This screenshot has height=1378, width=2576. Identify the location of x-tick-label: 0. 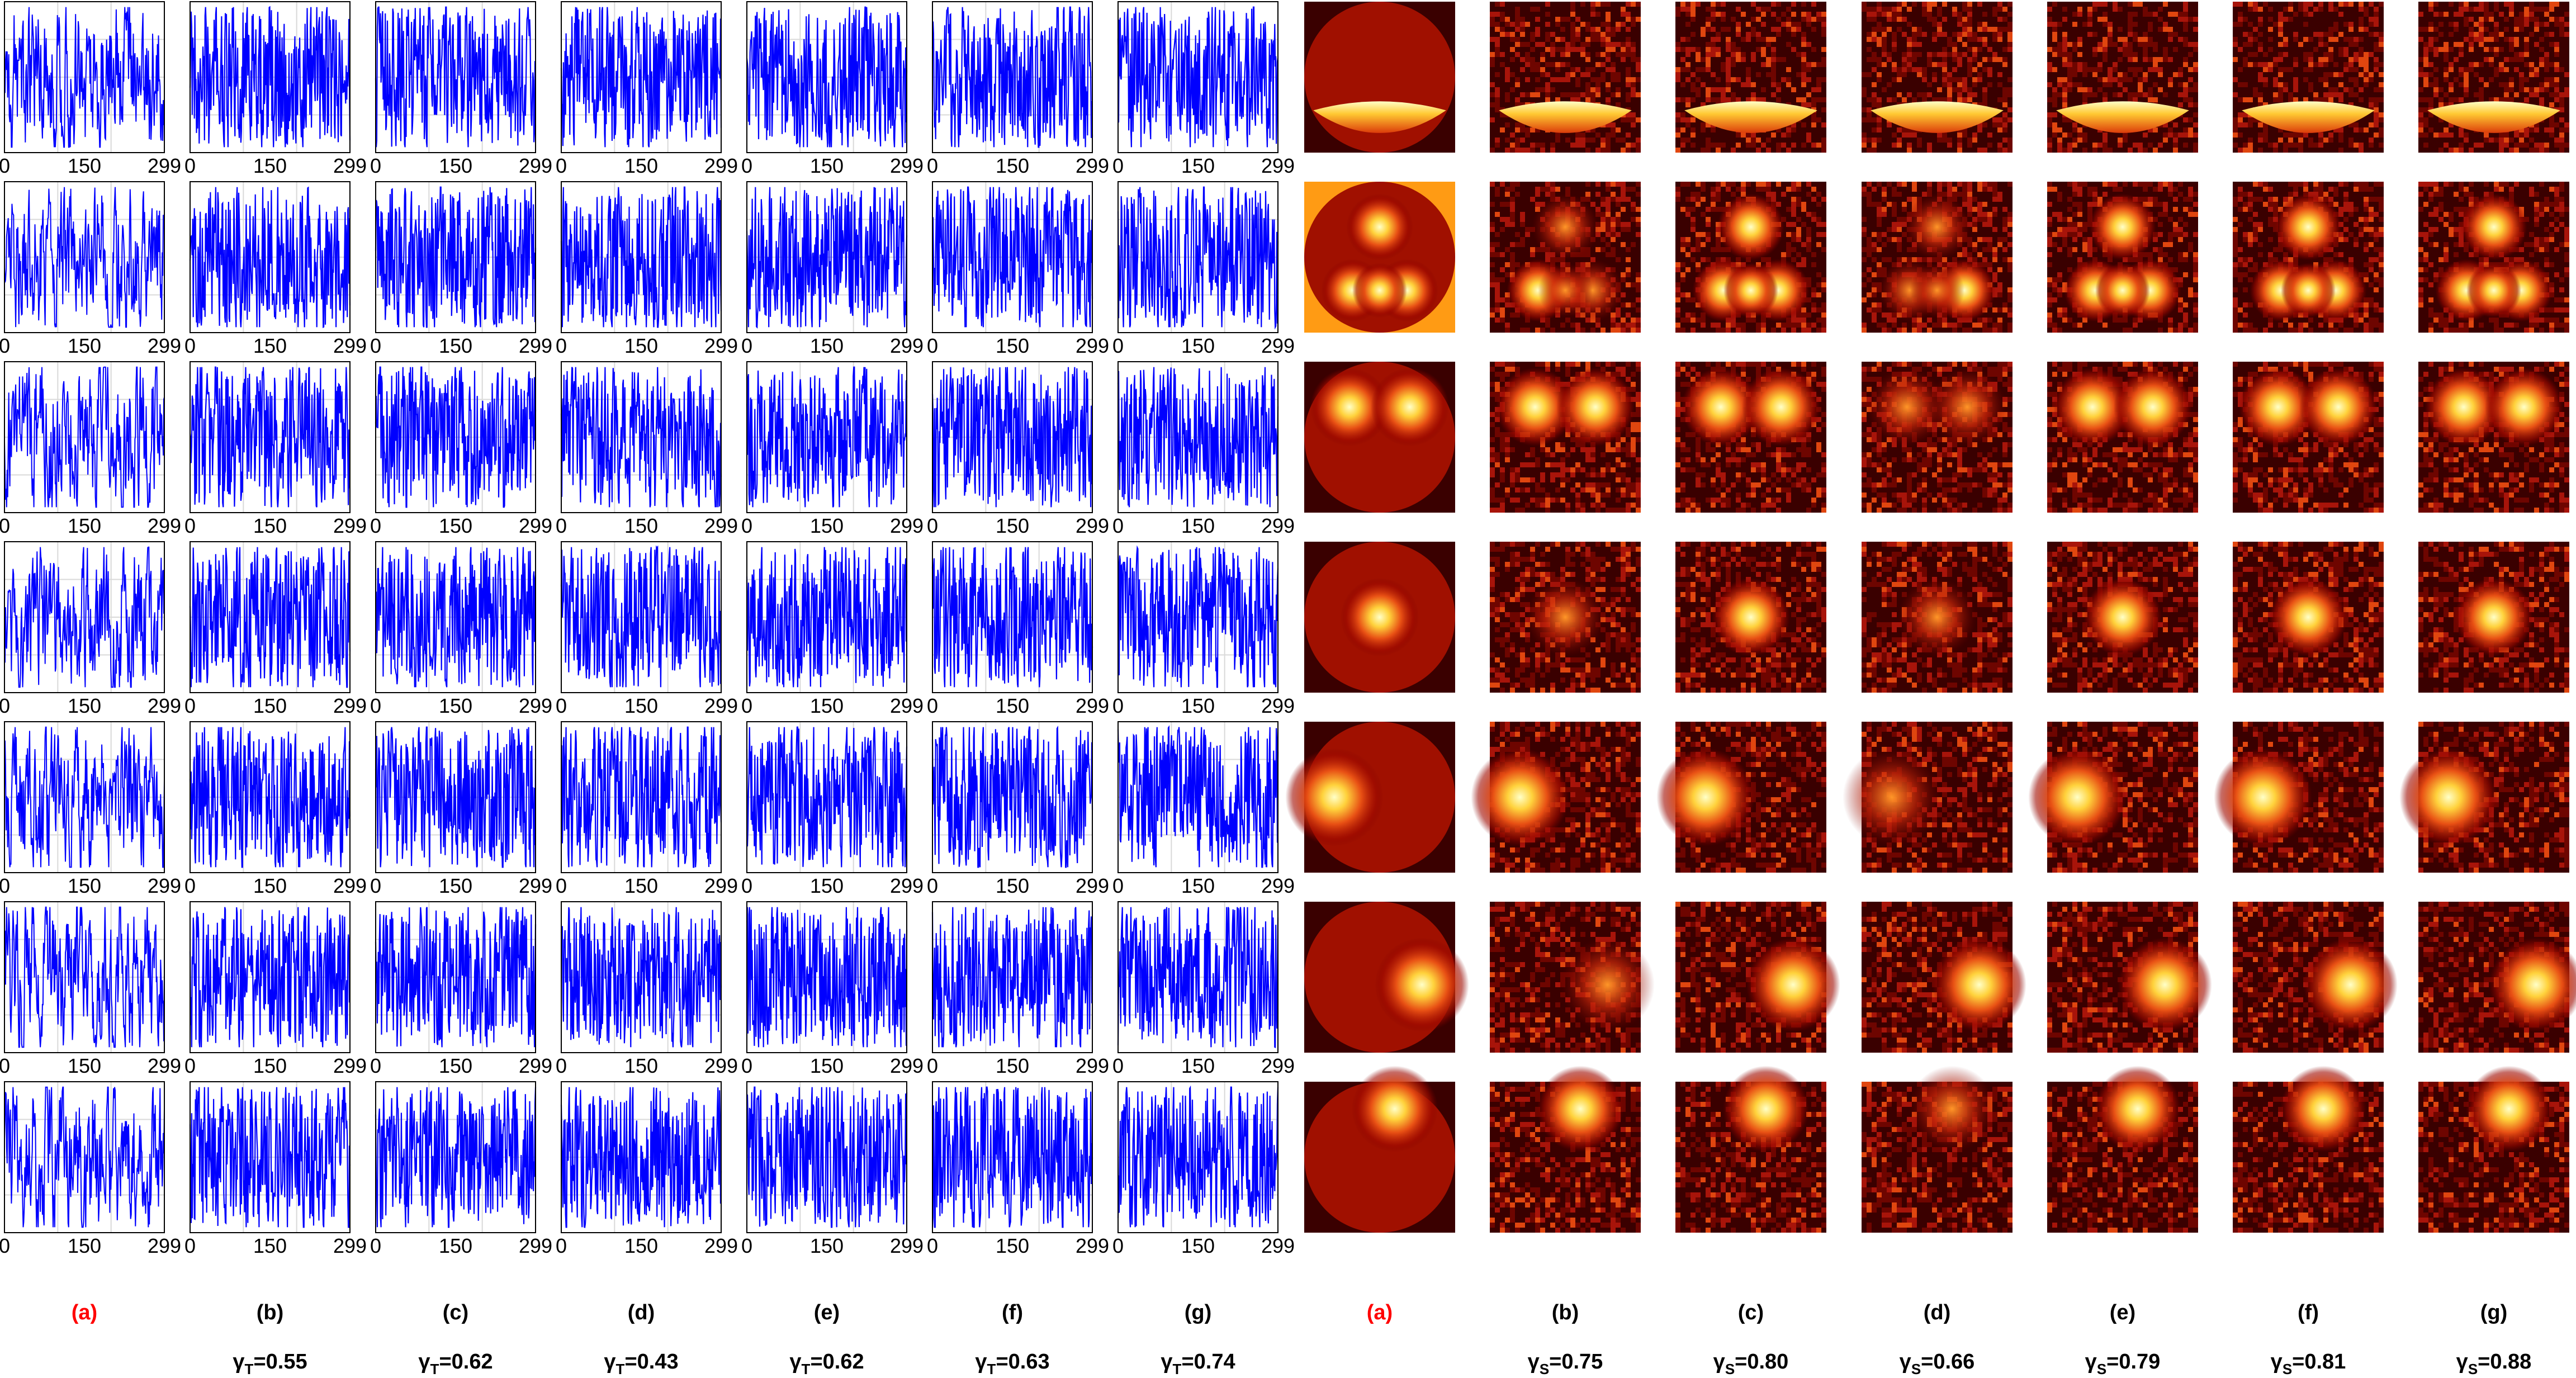
(5, 885).